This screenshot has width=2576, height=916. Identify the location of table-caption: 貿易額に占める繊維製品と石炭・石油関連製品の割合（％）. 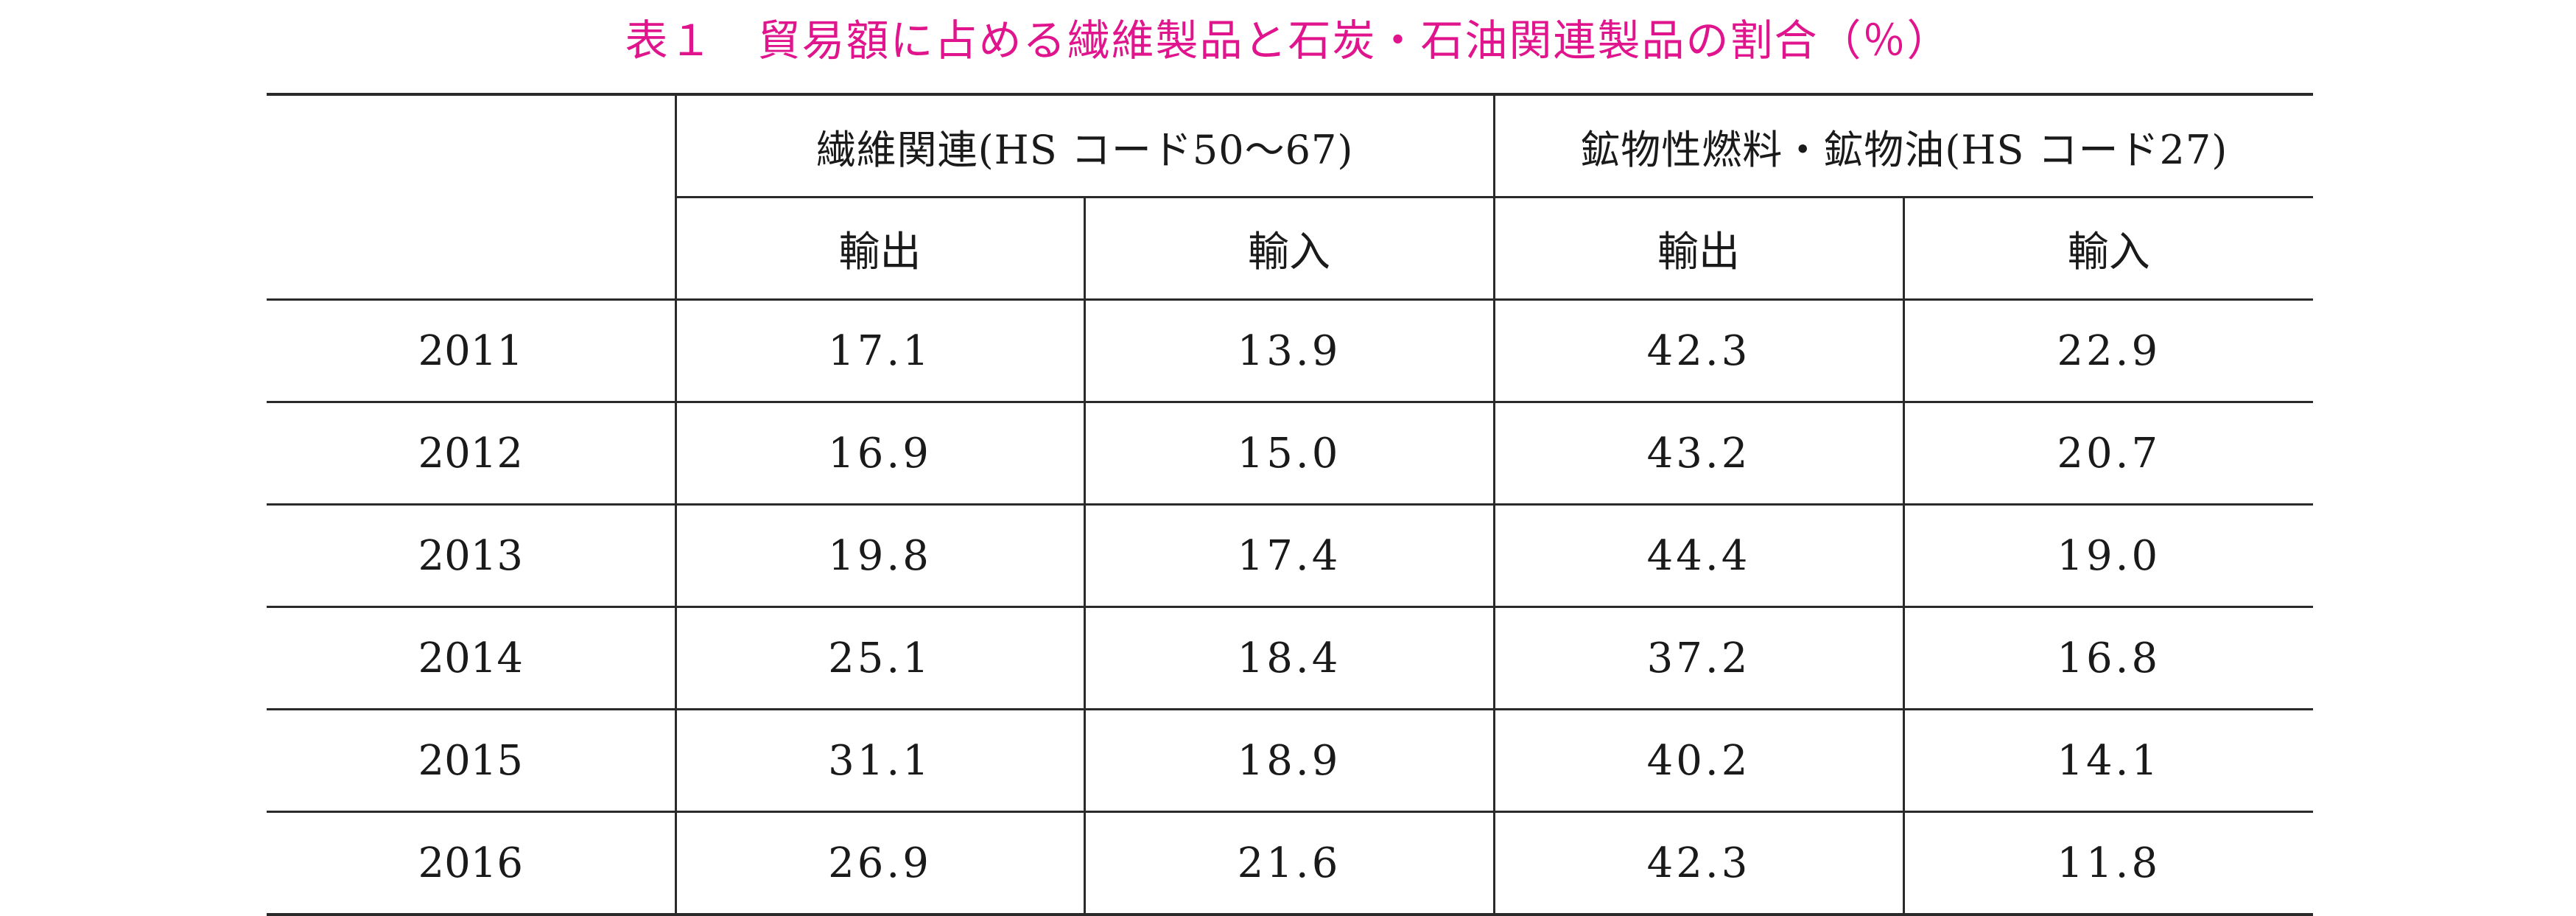
(1354, 40).